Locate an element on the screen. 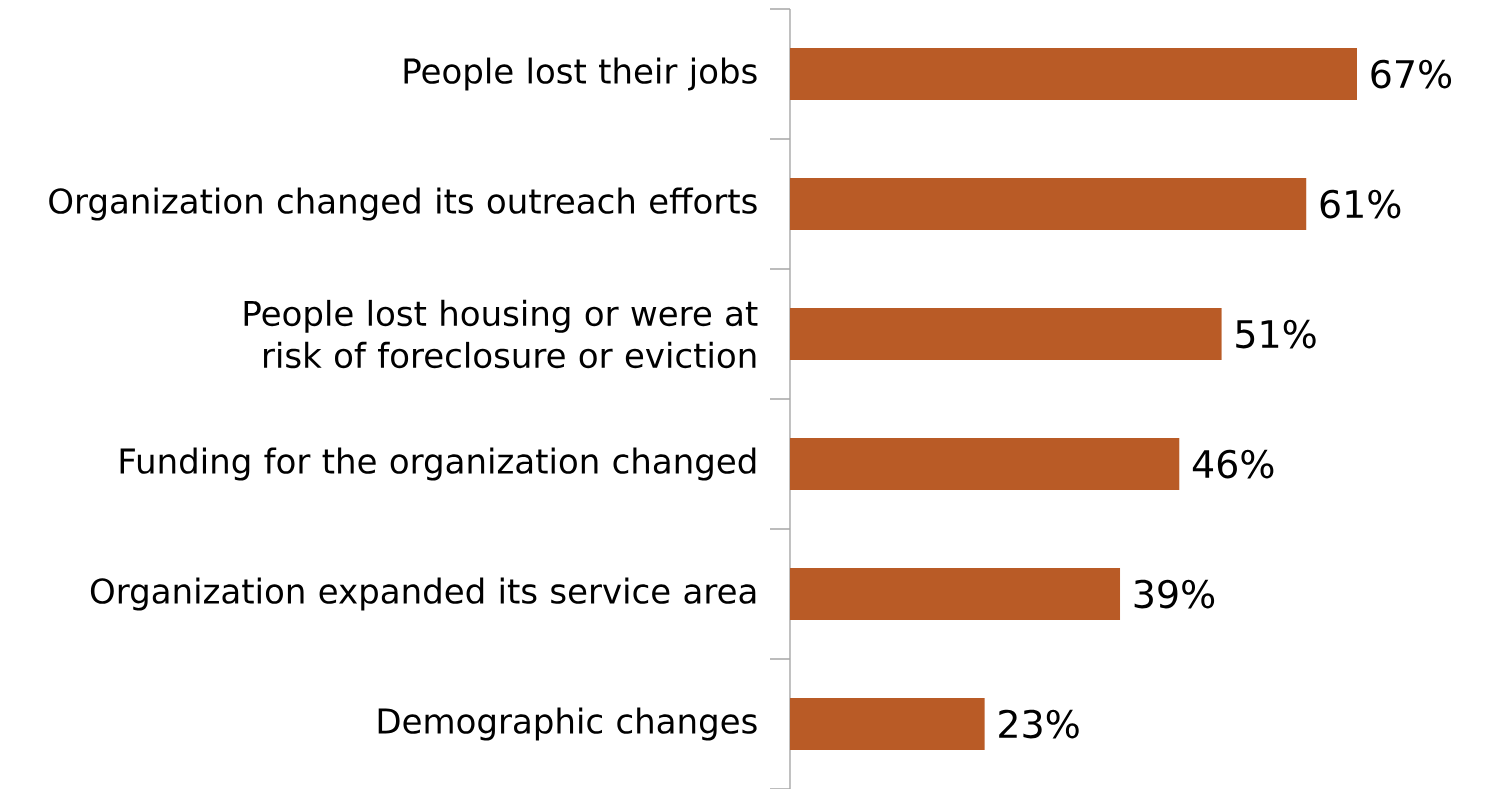  y-tick-label: People lost their jobs is located at coordinates (580, 74).